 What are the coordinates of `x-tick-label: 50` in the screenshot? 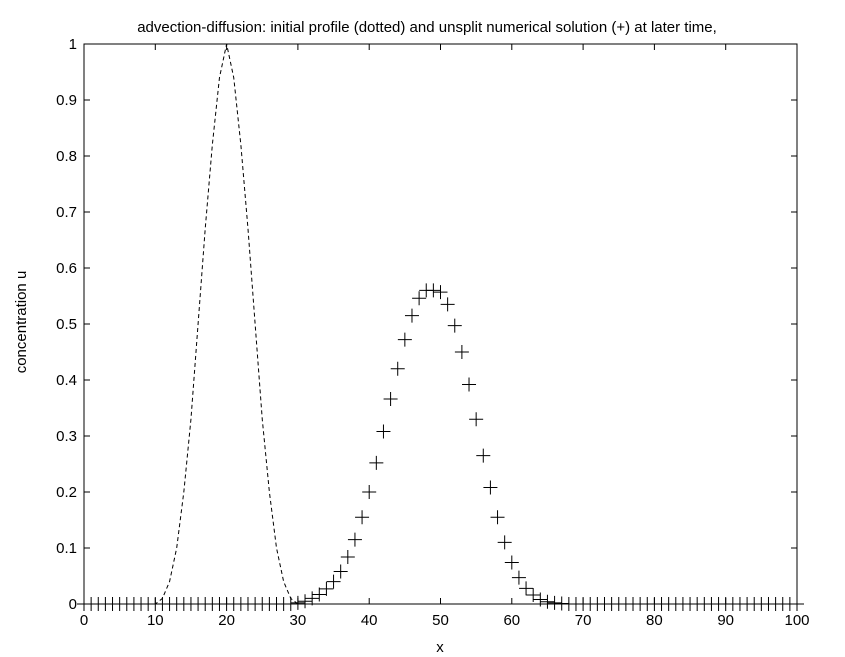 It's located at (440, 620).